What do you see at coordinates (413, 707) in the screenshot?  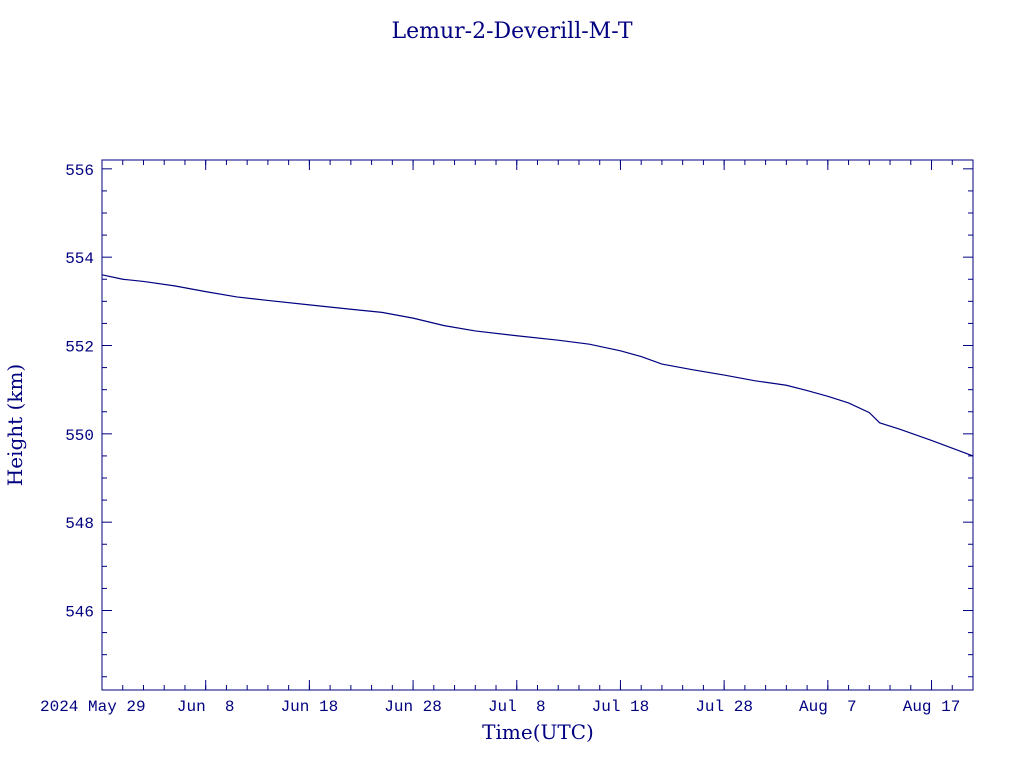 I see `x-tick-label: Jun 28` at bounding box center [413, 707].